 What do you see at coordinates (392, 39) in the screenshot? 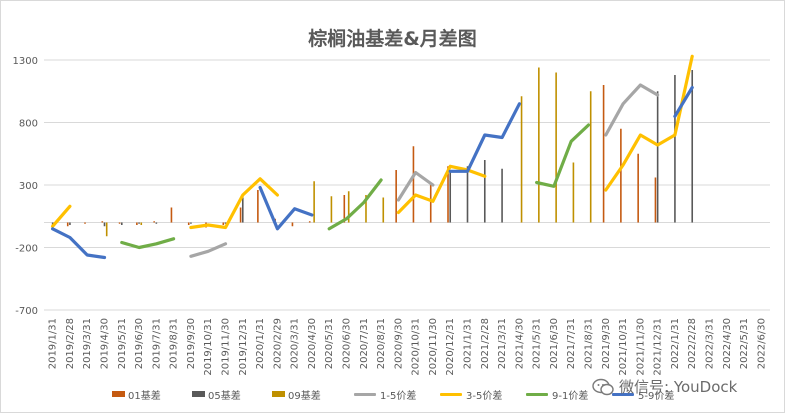
I see `chart-title: 棕榈油基差&月差图` at bounding box center [392, 39].